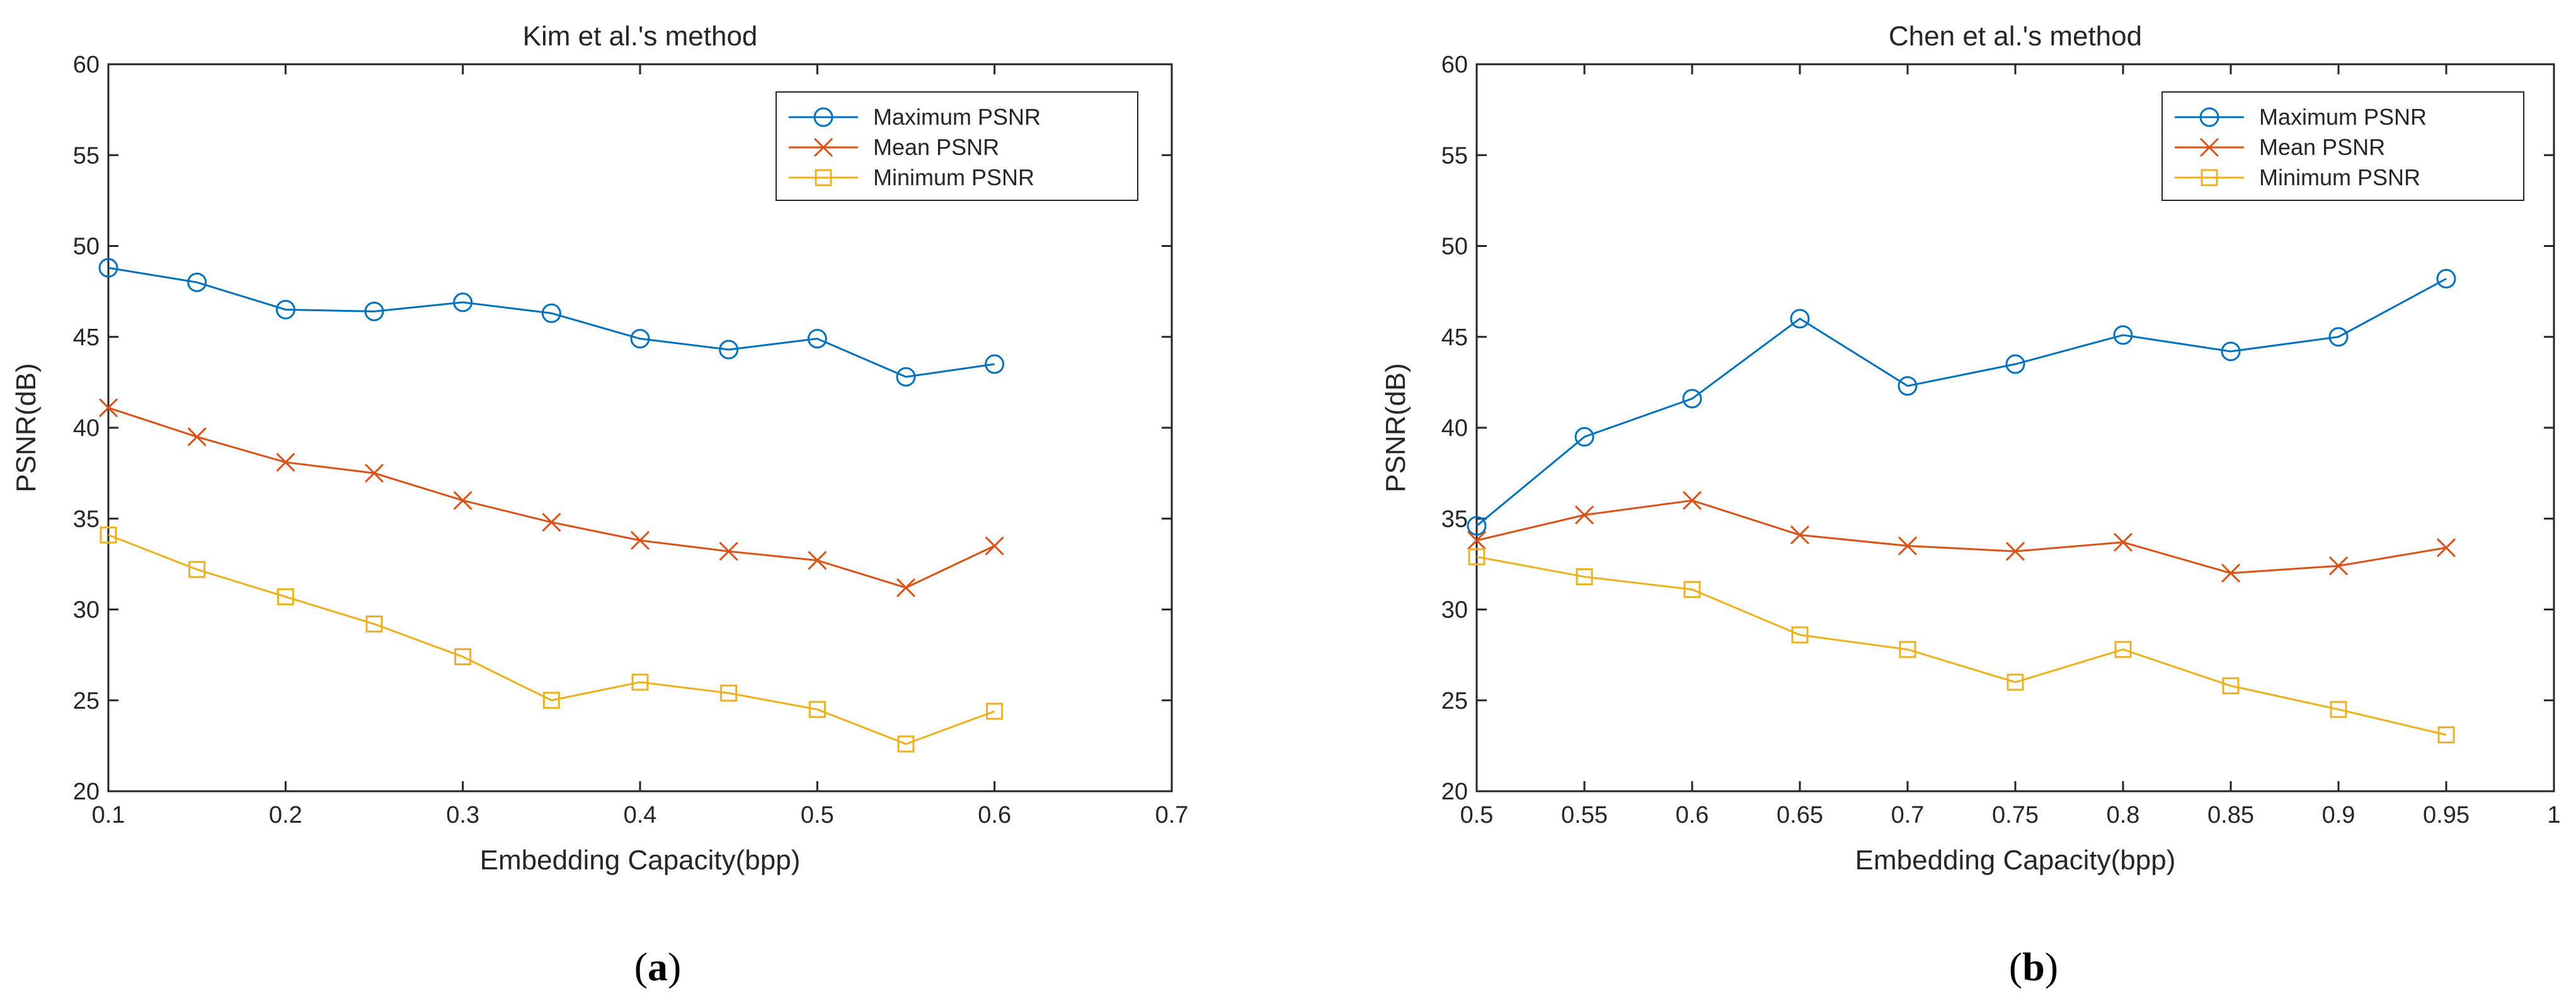 This screenshot has height=1001, width=2576. Describe the element at coordinates (1454, 792) in the screenshot. I see `y-tick-label-b: 20` at that location.